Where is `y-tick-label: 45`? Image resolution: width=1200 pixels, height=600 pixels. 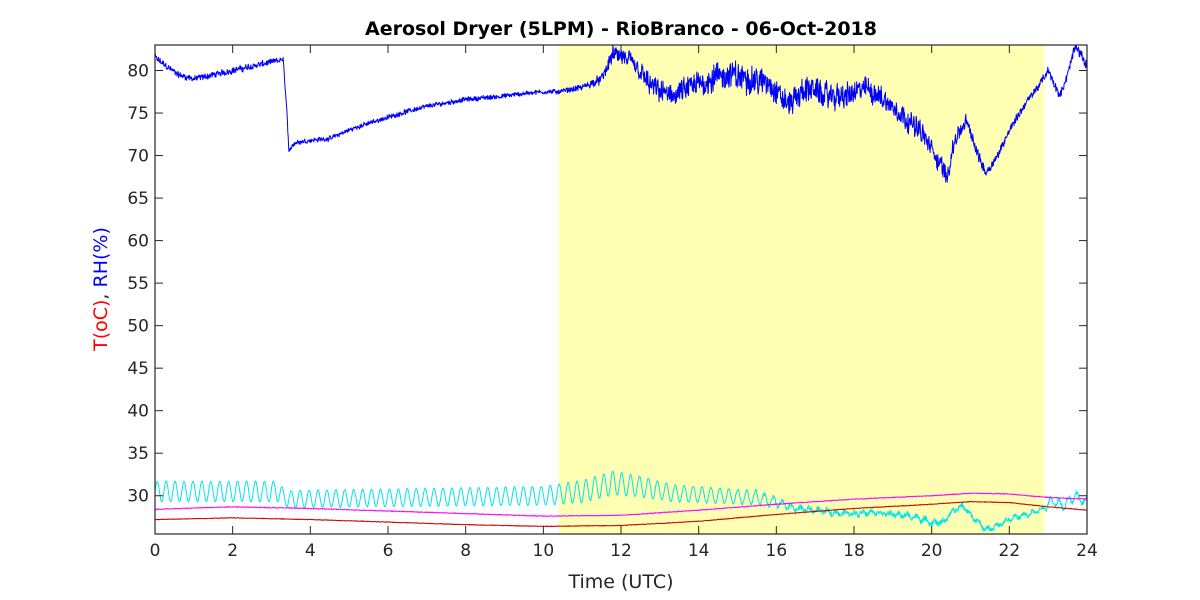
y-tick-label: 45 is located at coordinates (138, 369).